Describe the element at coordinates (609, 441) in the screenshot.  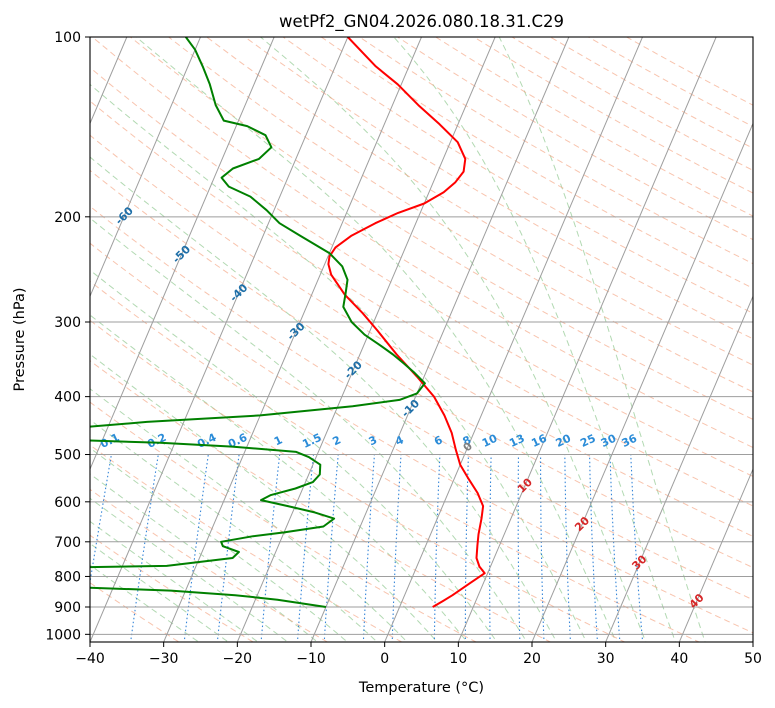
I see `mixing-ratio-label: 30` at that location.